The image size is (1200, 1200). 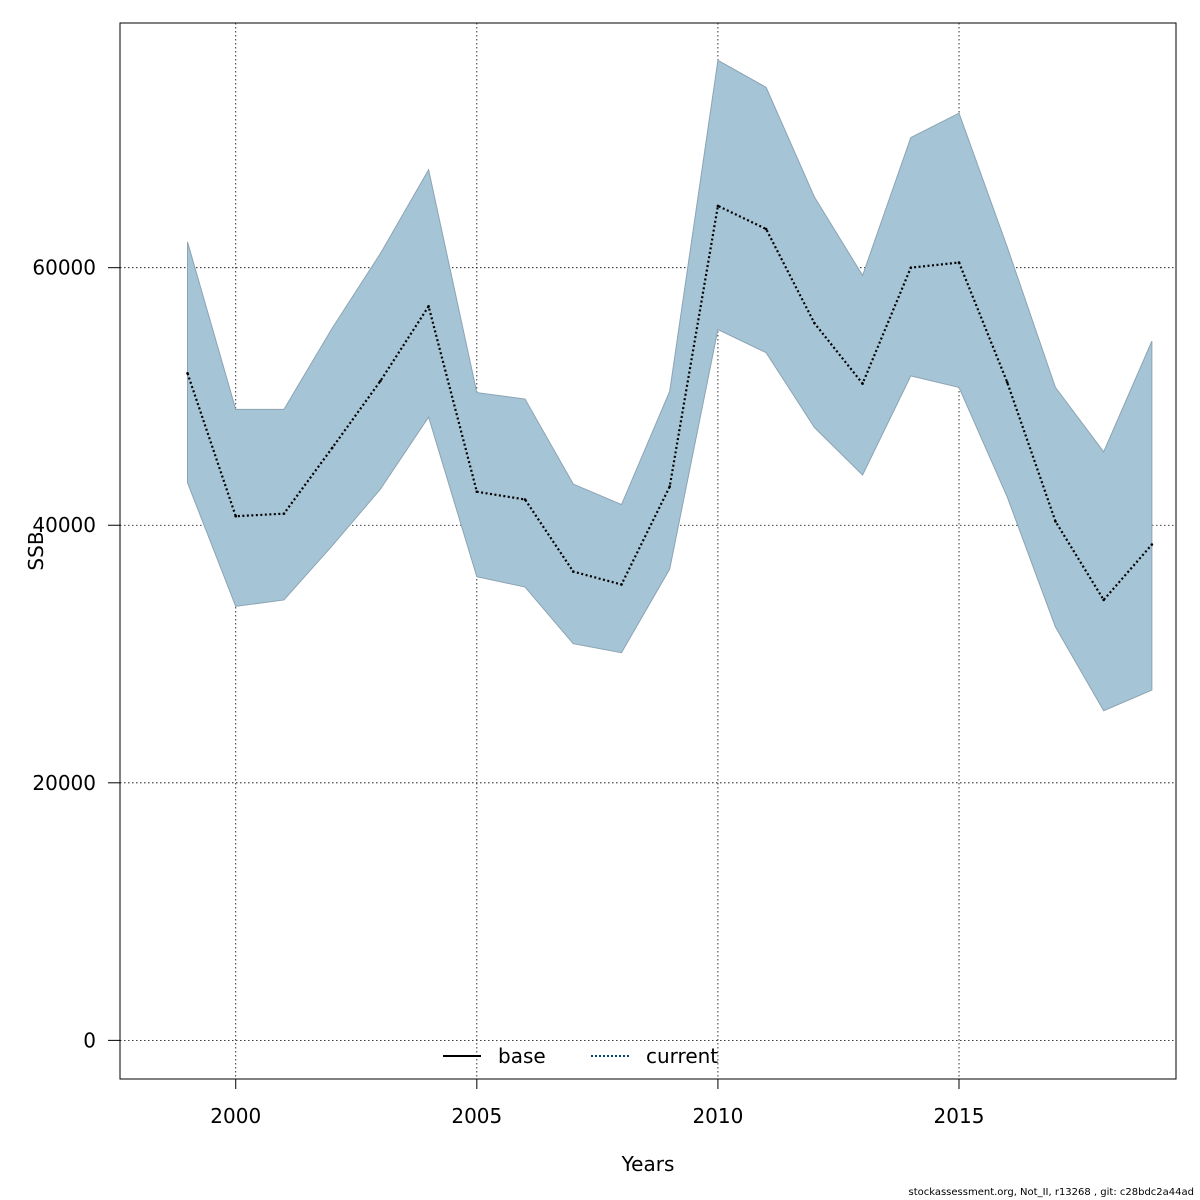 What do you see at coordinates (476, 1116) in the screenshot?
I see `x-tick-label-2005: 2005` at bounding box center [476, 1116].